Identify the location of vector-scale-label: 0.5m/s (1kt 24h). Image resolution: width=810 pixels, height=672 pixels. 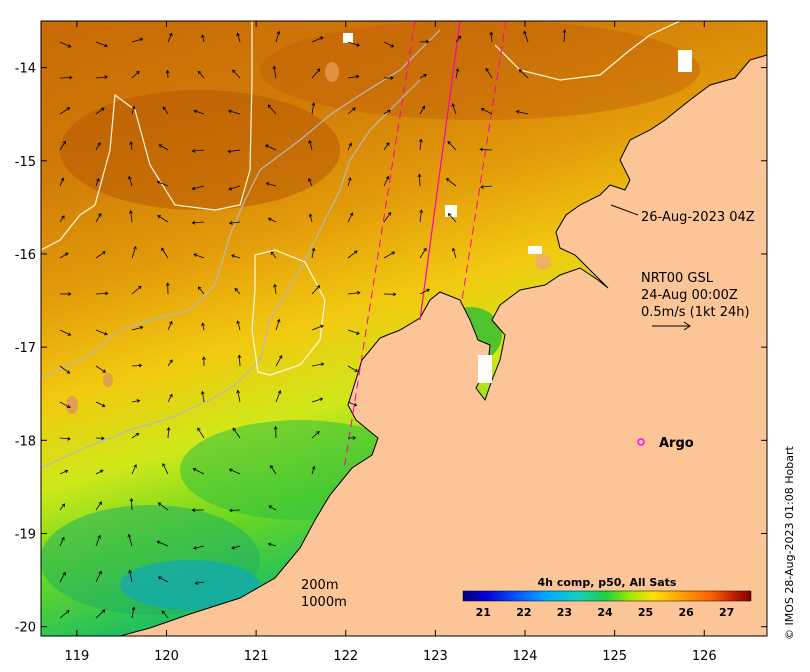
(695, 312).